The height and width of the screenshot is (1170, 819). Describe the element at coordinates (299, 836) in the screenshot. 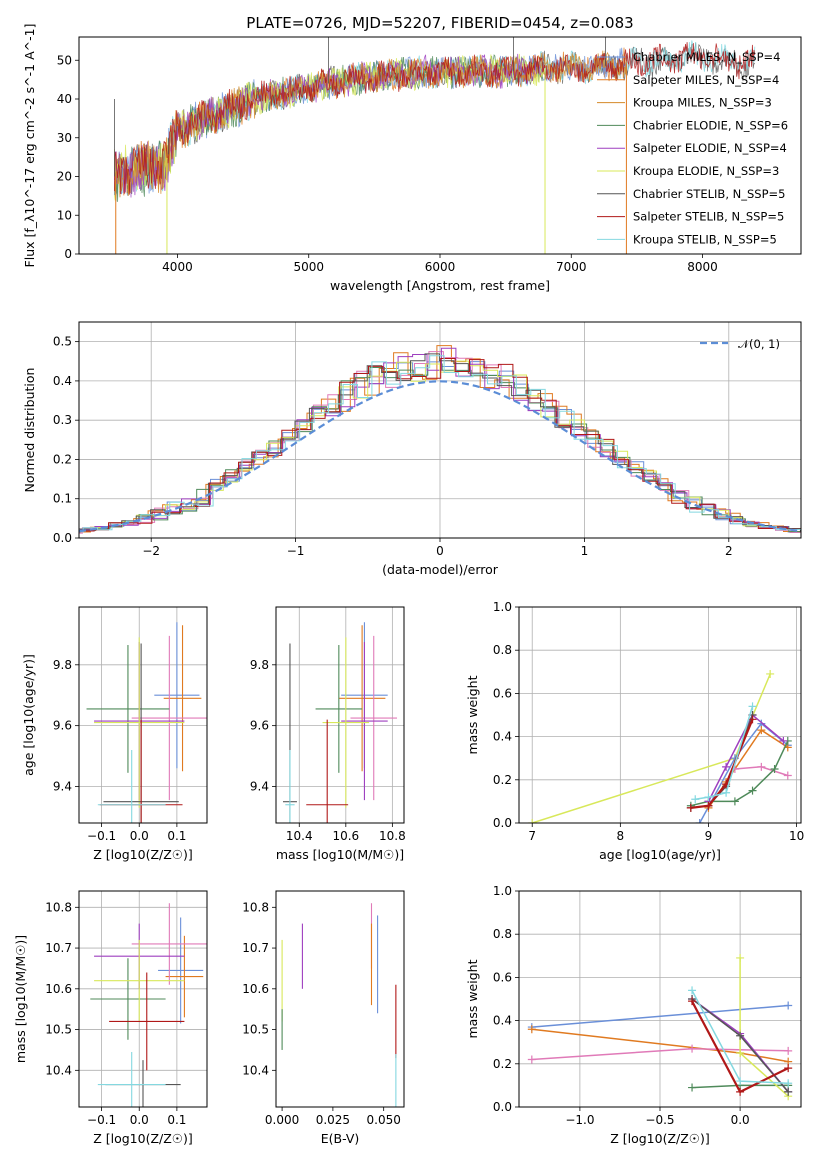

I see `x-tick-label: 10.4` at that location.